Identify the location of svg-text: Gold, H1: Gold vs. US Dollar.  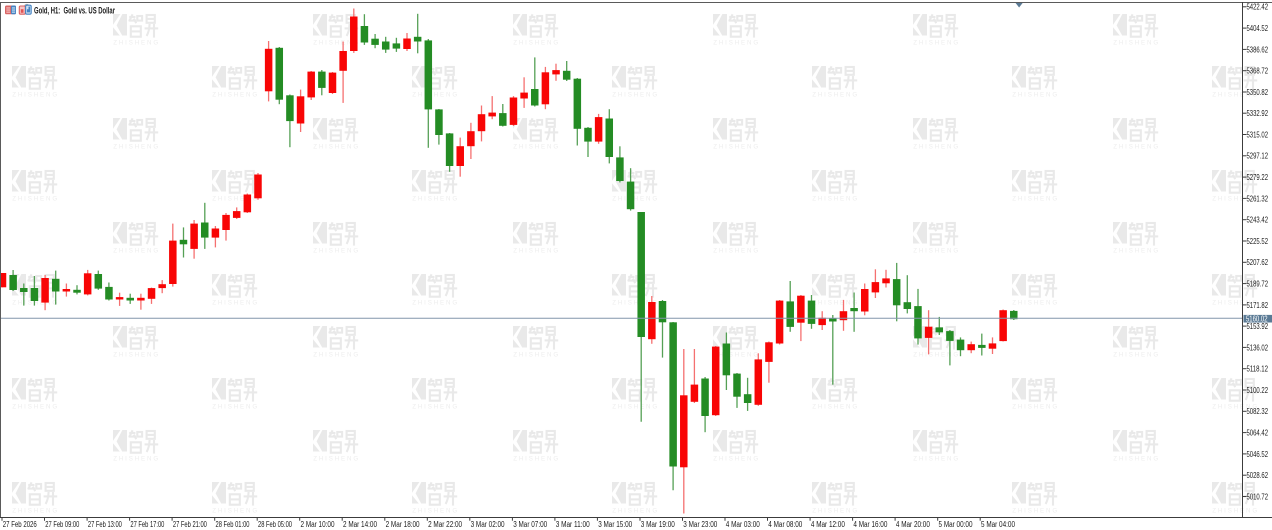
(74, 11).